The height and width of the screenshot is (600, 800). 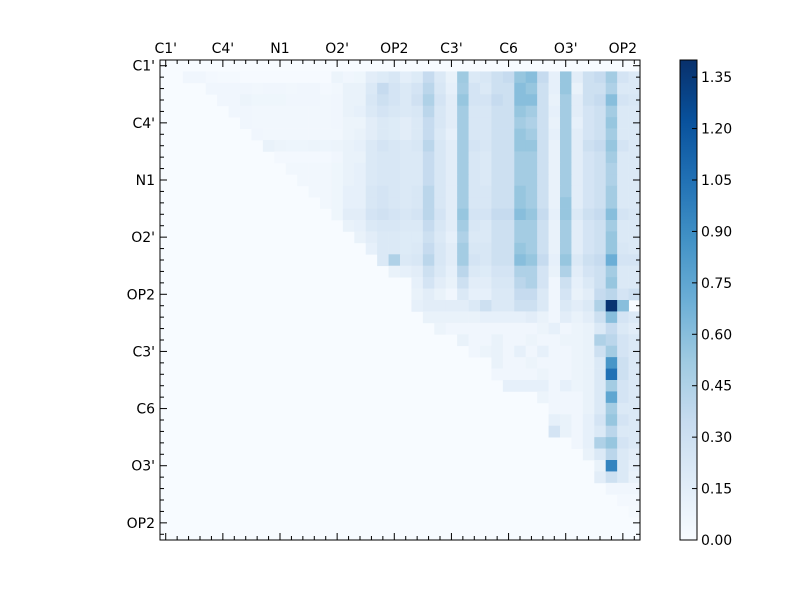 I want to click on y-tick-label: C3', so click(x=143, y=352).